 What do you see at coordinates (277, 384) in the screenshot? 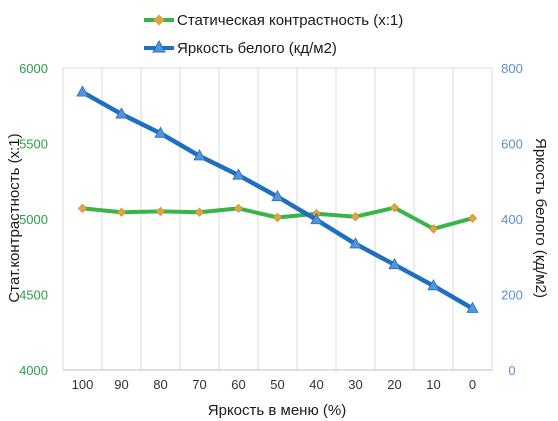
I see `x-axis-tick-label: 50` at bounding box center [277, 384].